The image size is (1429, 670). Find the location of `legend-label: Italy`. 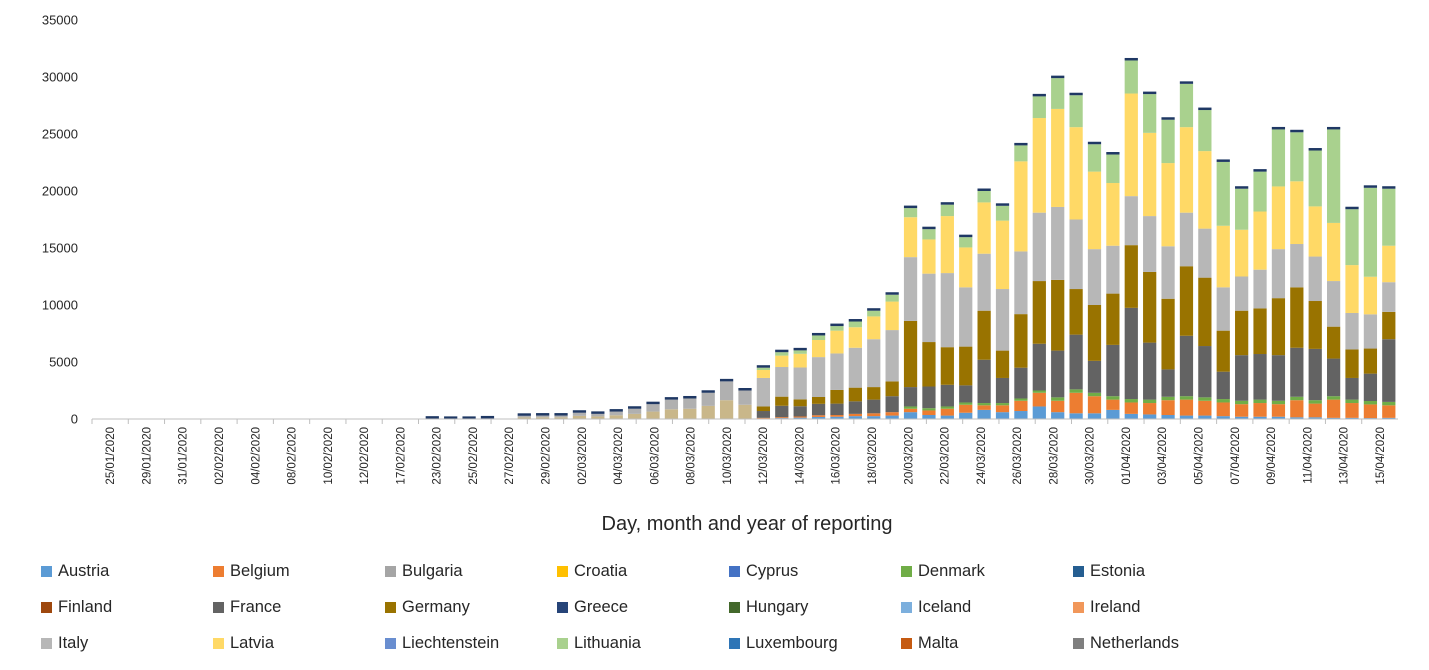

legend-label: Italy is located at coordinates (73, 642).